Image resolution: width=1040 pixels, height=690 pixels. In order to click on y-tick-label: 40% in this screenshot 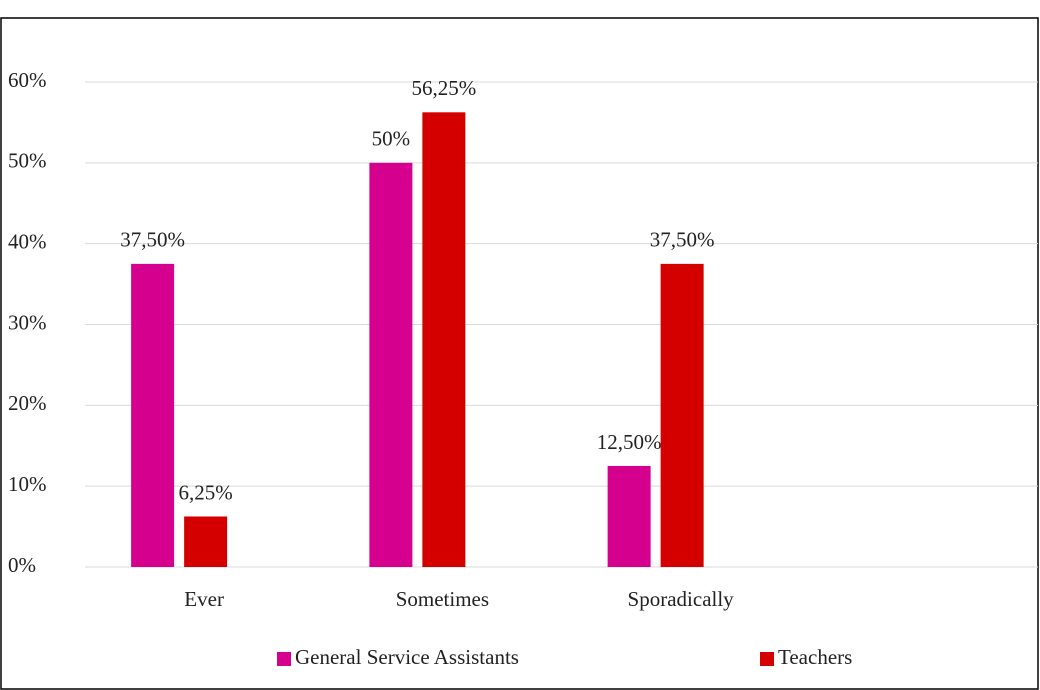, I will do `click(27, 241)`.